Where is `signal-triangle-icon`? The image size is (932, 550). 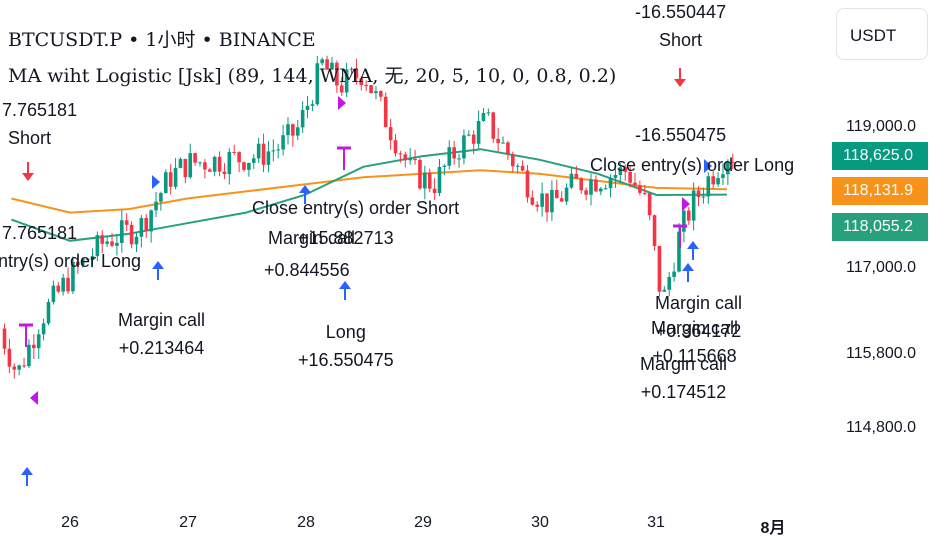
signal-triangle-icon is located at coordinates (34, 398).